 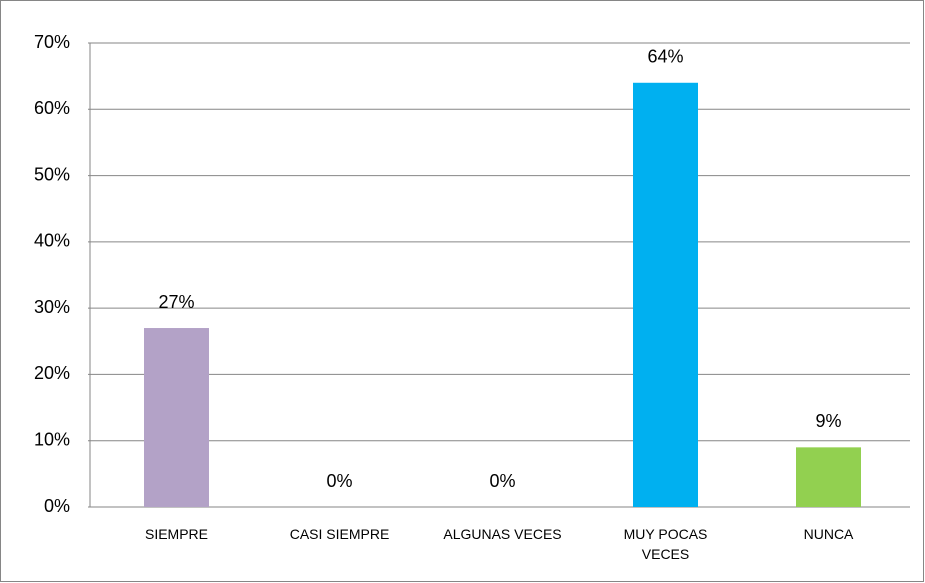 I want to click on x-tick-label: SIEMPRE, so click(x=176, y=534).